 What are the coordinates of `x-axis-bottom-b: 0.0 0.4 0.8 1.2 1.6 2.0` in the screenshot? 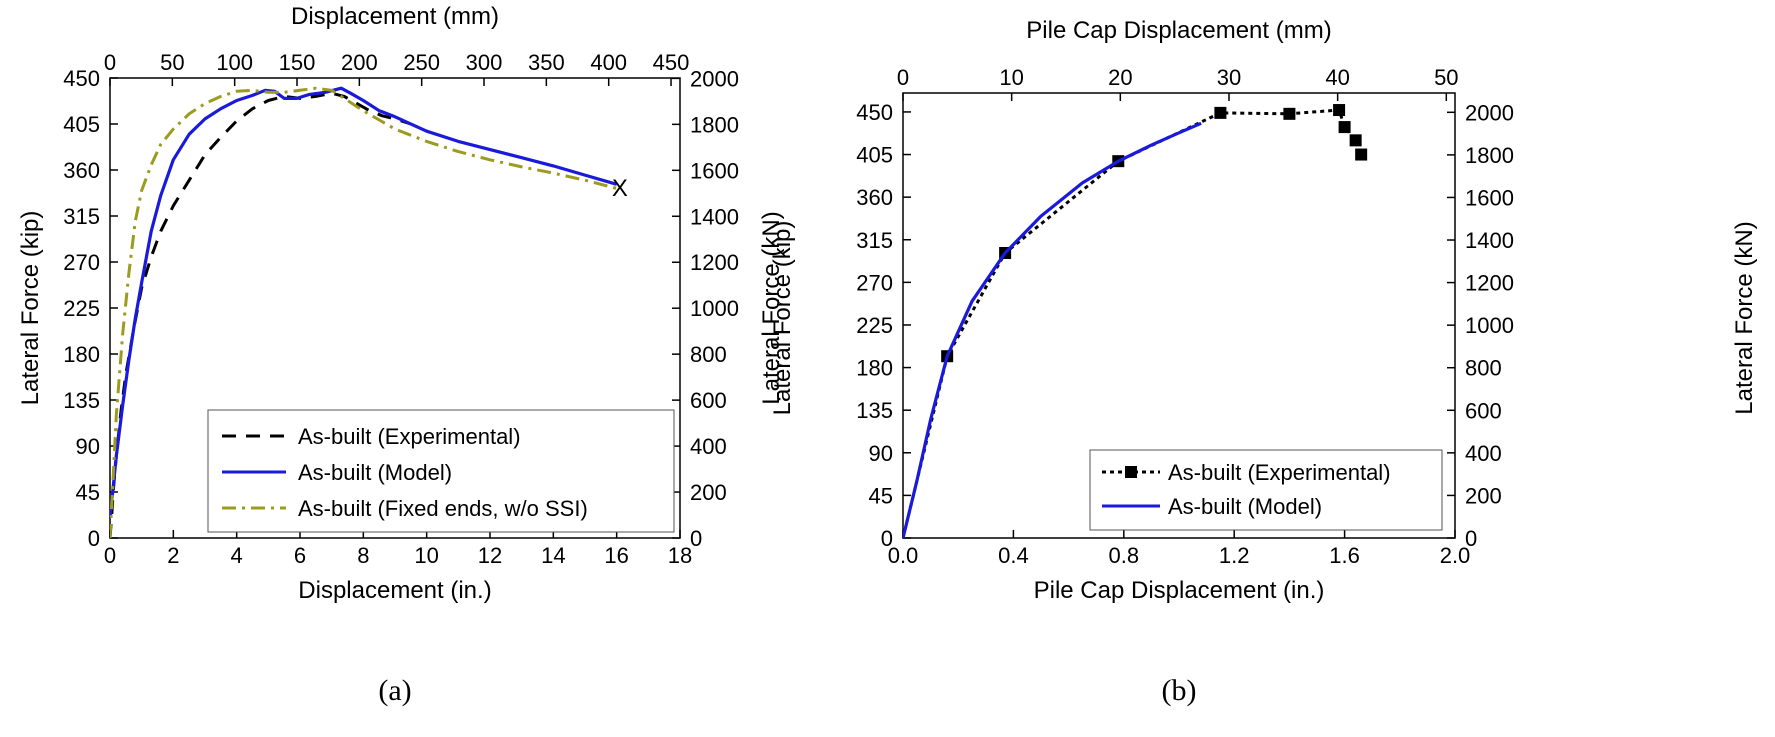 It's located at (1179, 549).